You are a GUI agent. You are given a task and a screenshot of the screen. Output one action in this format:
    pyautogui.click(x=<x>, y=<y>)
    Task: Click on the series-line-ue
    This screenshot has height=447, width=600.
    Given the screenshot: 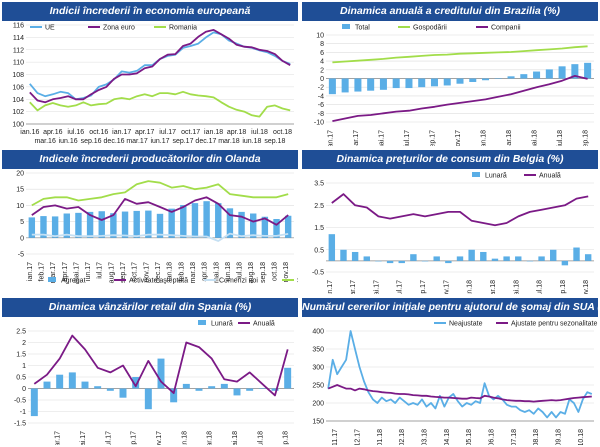 What is the action you would take?
    pyautogui.click(x=160, y=66)
    